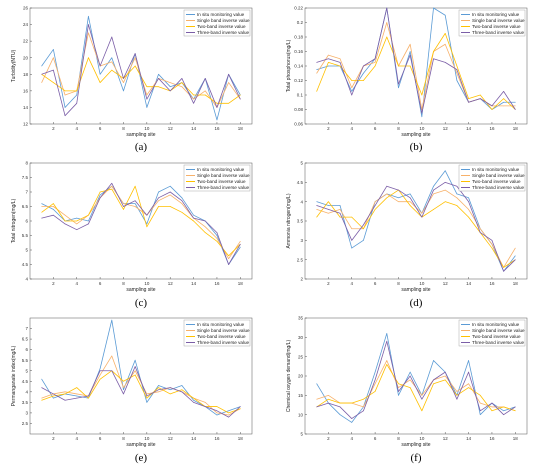  I want to click on y-tick-label: 3.5, so click(300, 221).